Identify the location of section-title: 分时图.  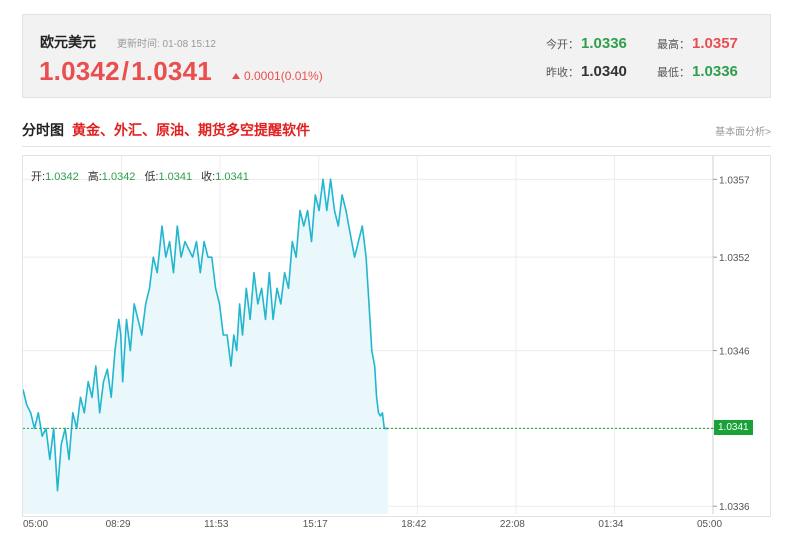
(43, 130).